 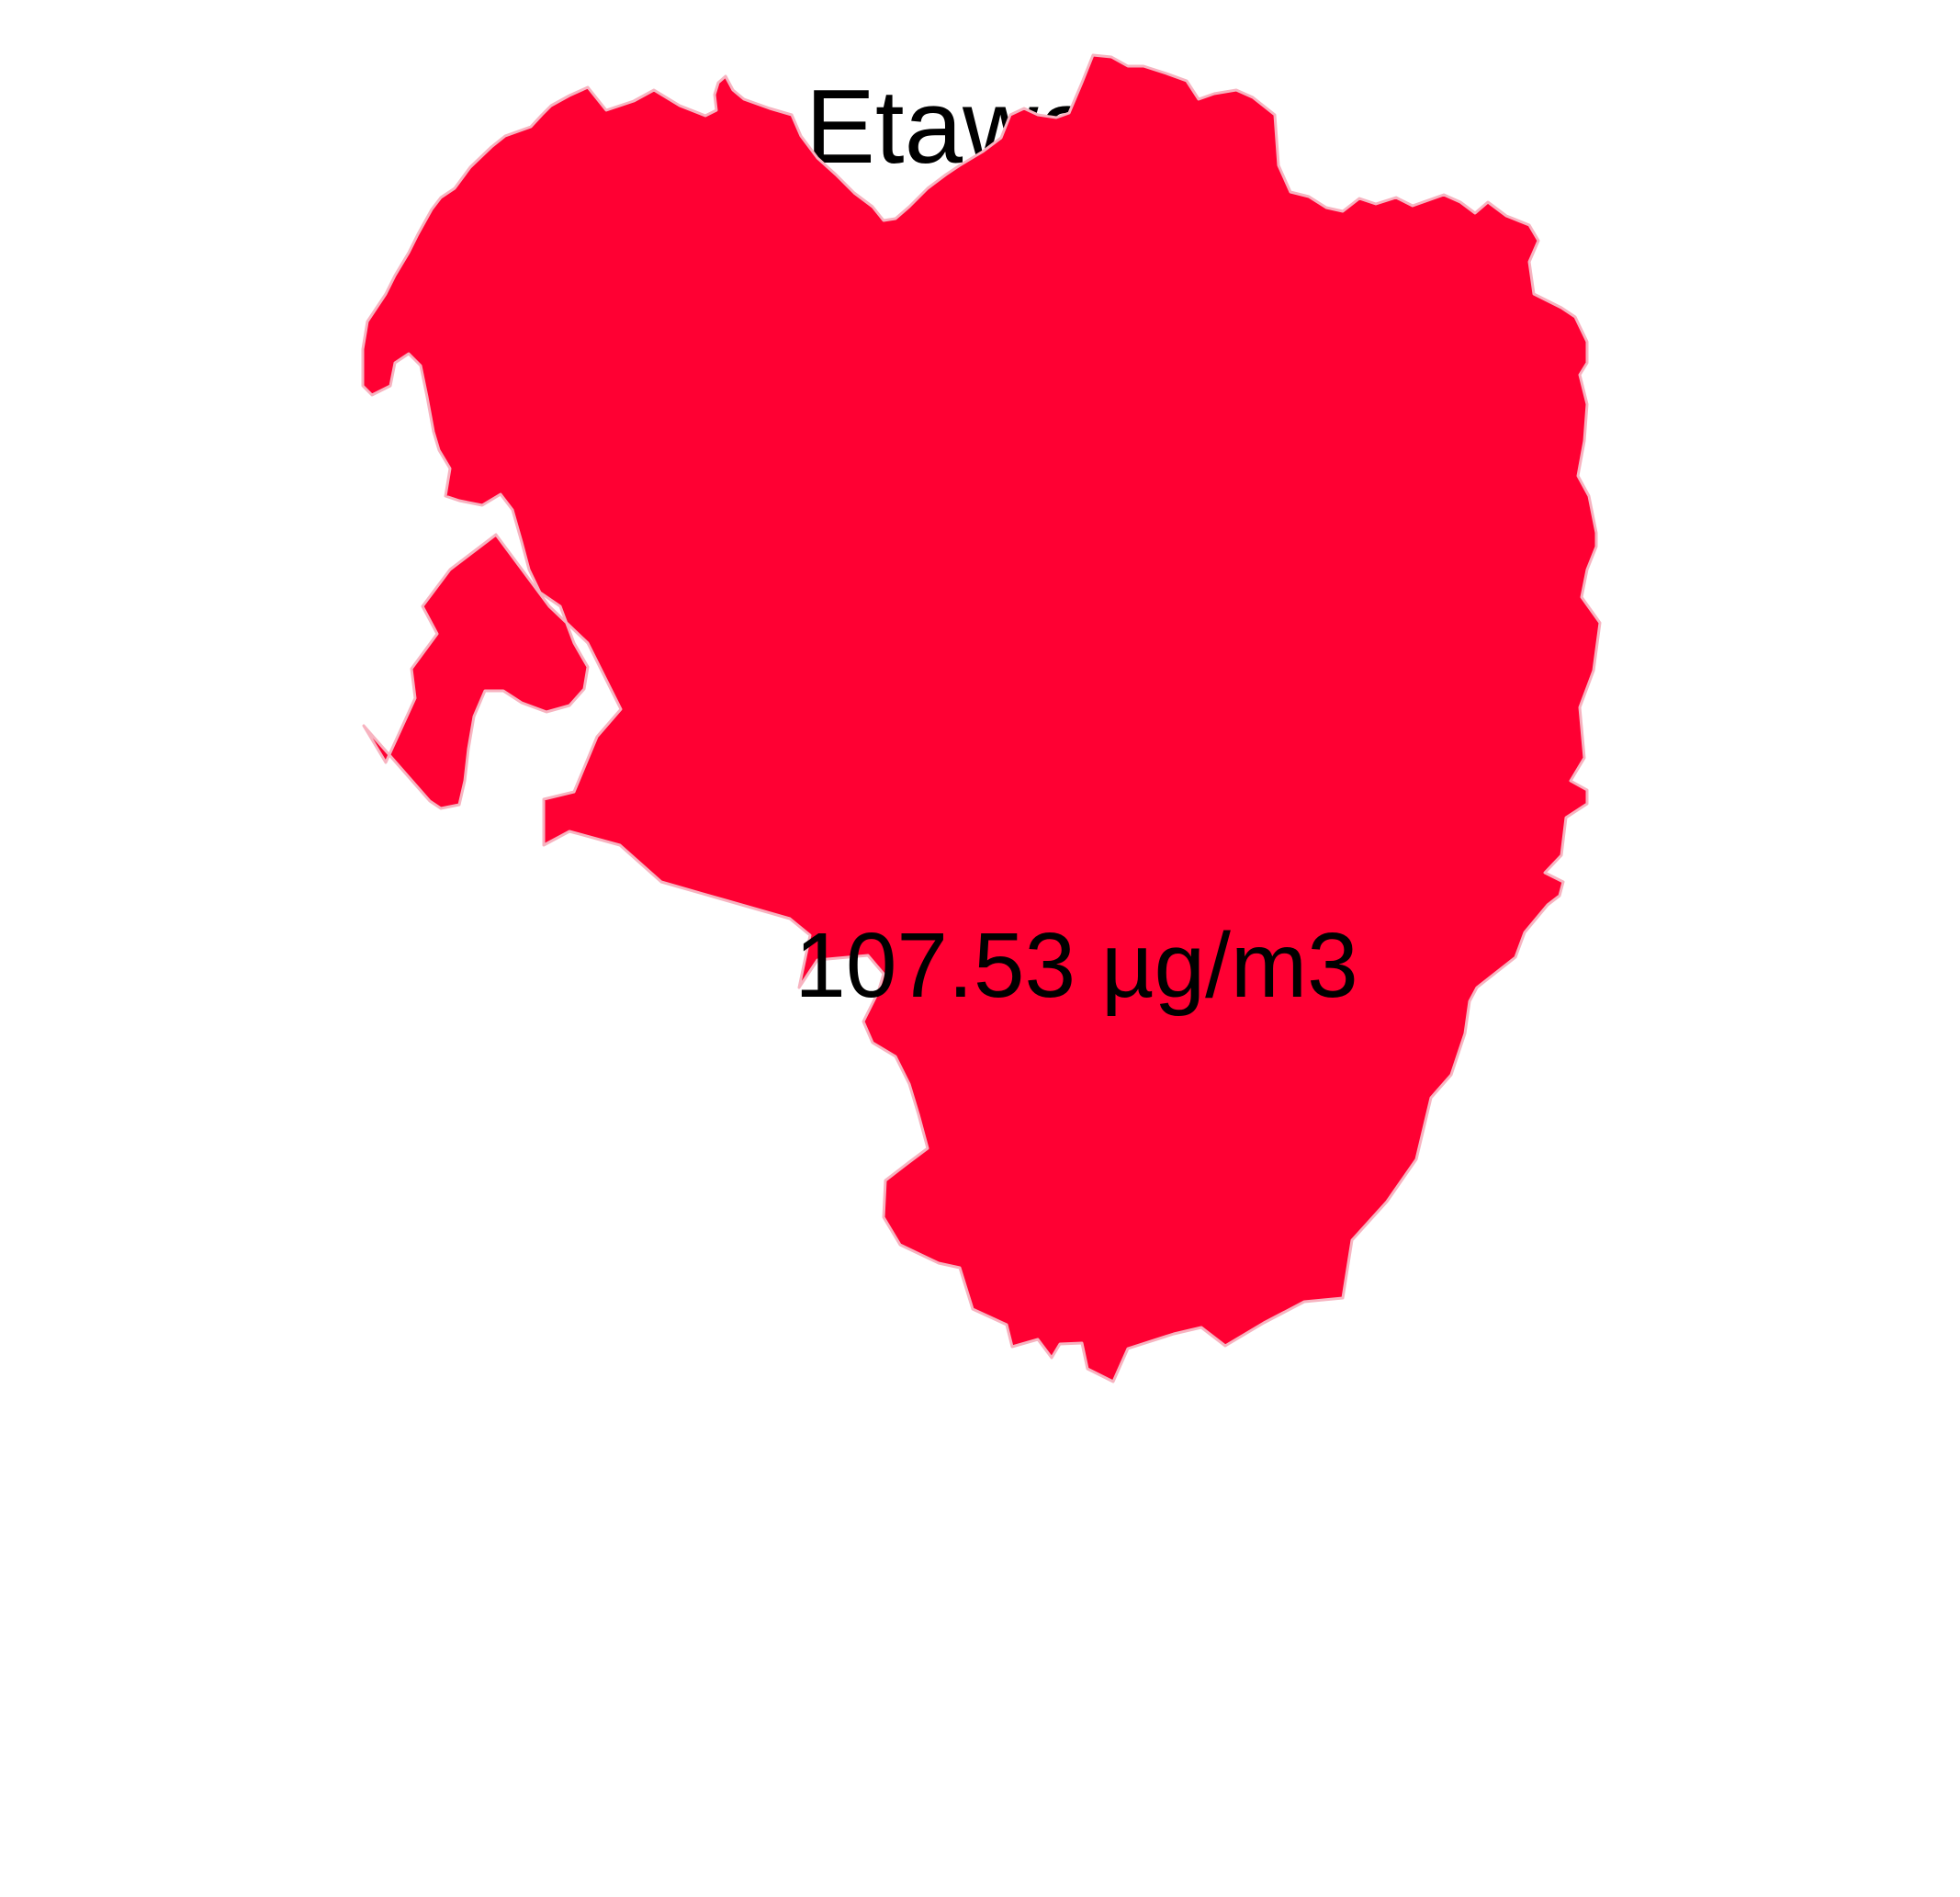 I want to click on value-label: 107.53 µg/m3, so click(x=1076, y=965).